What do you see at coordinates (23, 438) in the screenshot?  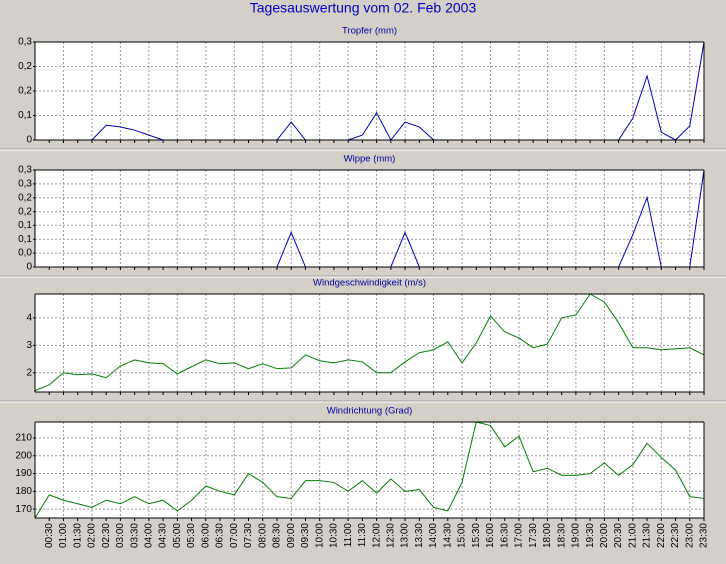 I see `y-tick-label: 210` at bounding box center [23, 438].